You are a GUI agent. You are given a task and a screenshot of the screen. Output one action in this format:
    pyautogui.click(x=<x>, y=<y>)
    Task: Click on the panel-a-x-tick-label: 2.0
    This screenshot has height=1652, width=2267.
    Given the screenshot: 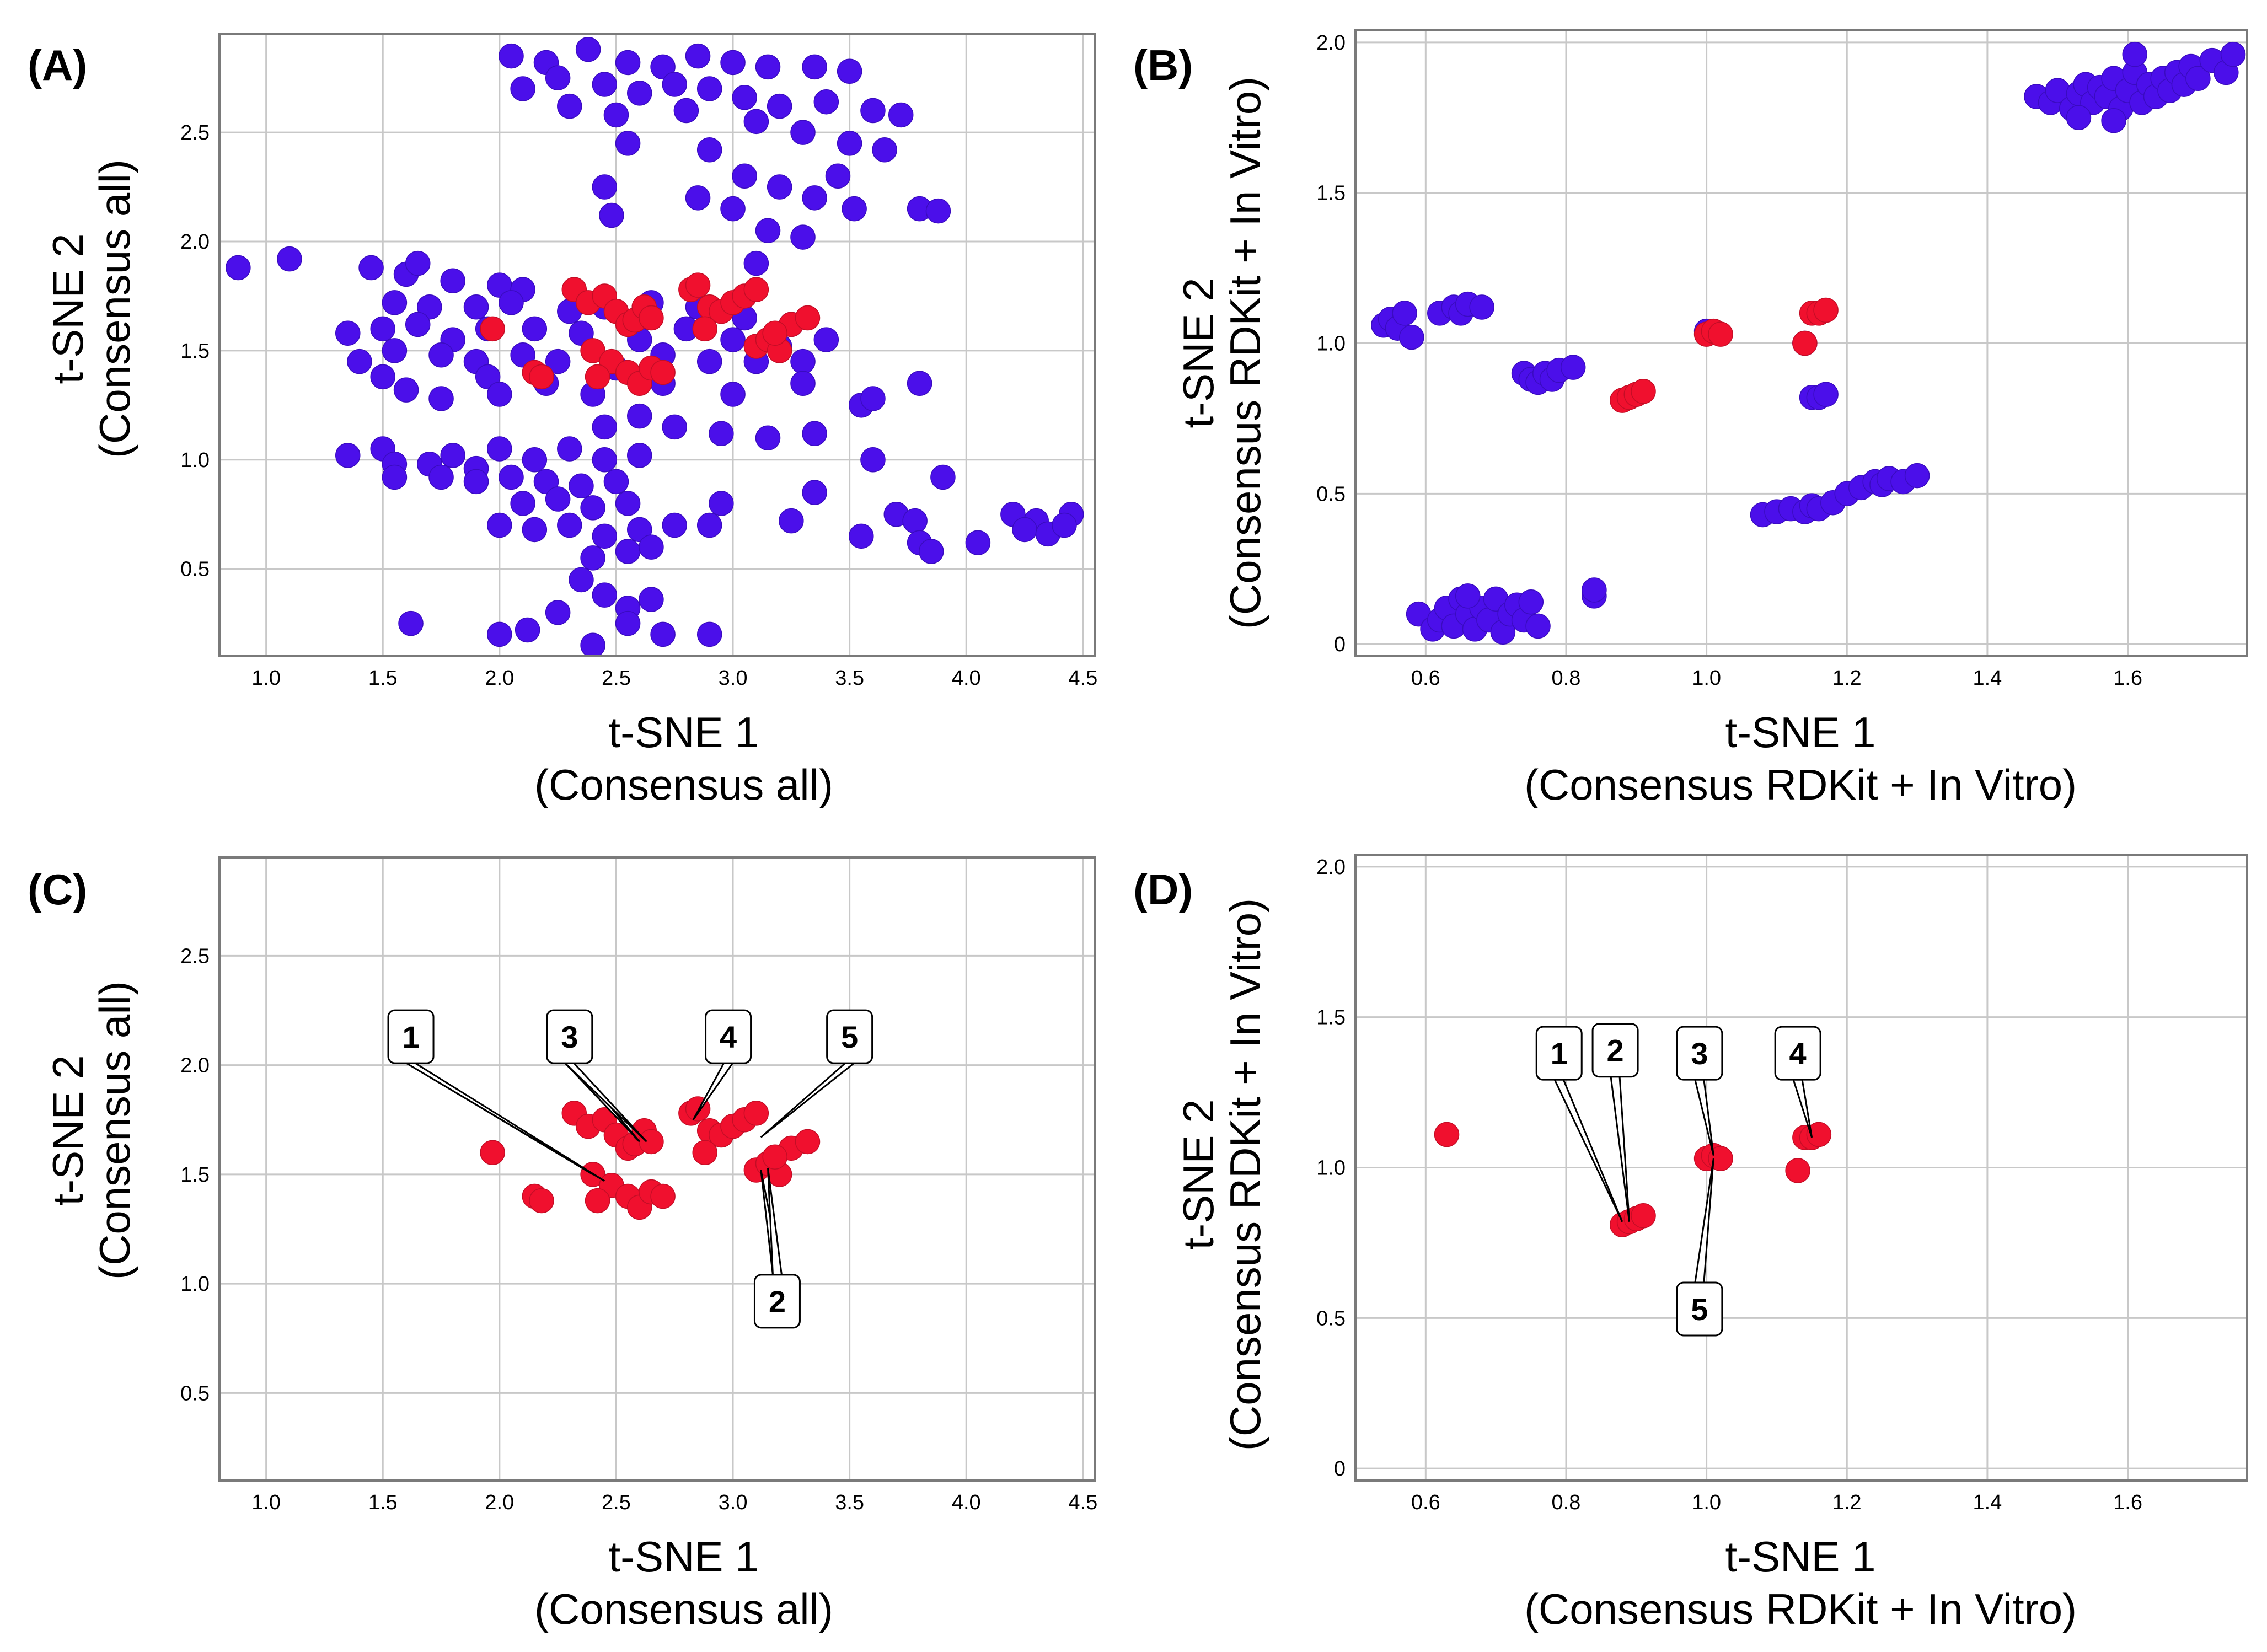 What is the action you would take?
    pyautogui.click(x=499, y=678)
    